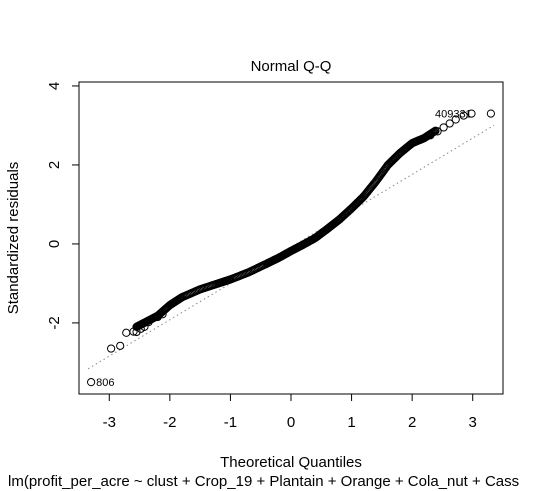 The image size is (545, 491). What do you see at coordinates (54, 322) in the screenshot?
I see `y-tick-label: -2` at bounding box center [54, 322].